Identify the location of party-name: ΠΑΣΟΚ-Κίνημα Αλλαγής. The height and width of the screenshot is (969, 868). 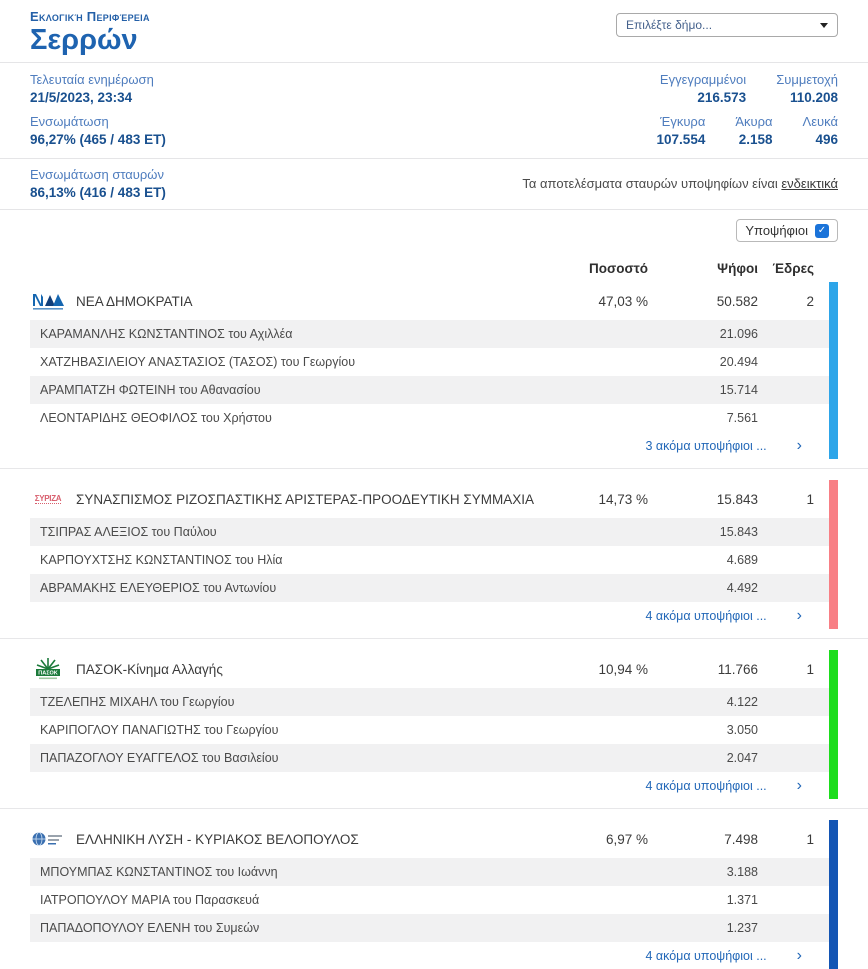
(149, 669).